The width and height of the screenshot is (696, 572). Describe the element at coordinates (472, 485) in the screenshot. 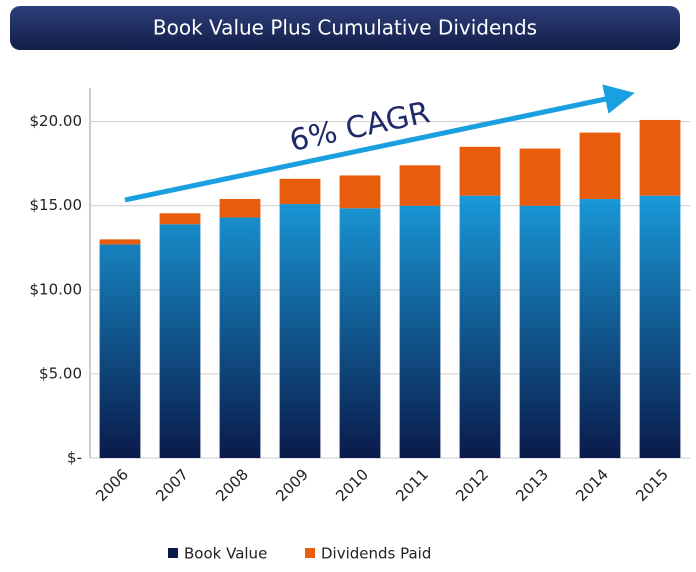

I see `x-tick-label: 2012` at that location.